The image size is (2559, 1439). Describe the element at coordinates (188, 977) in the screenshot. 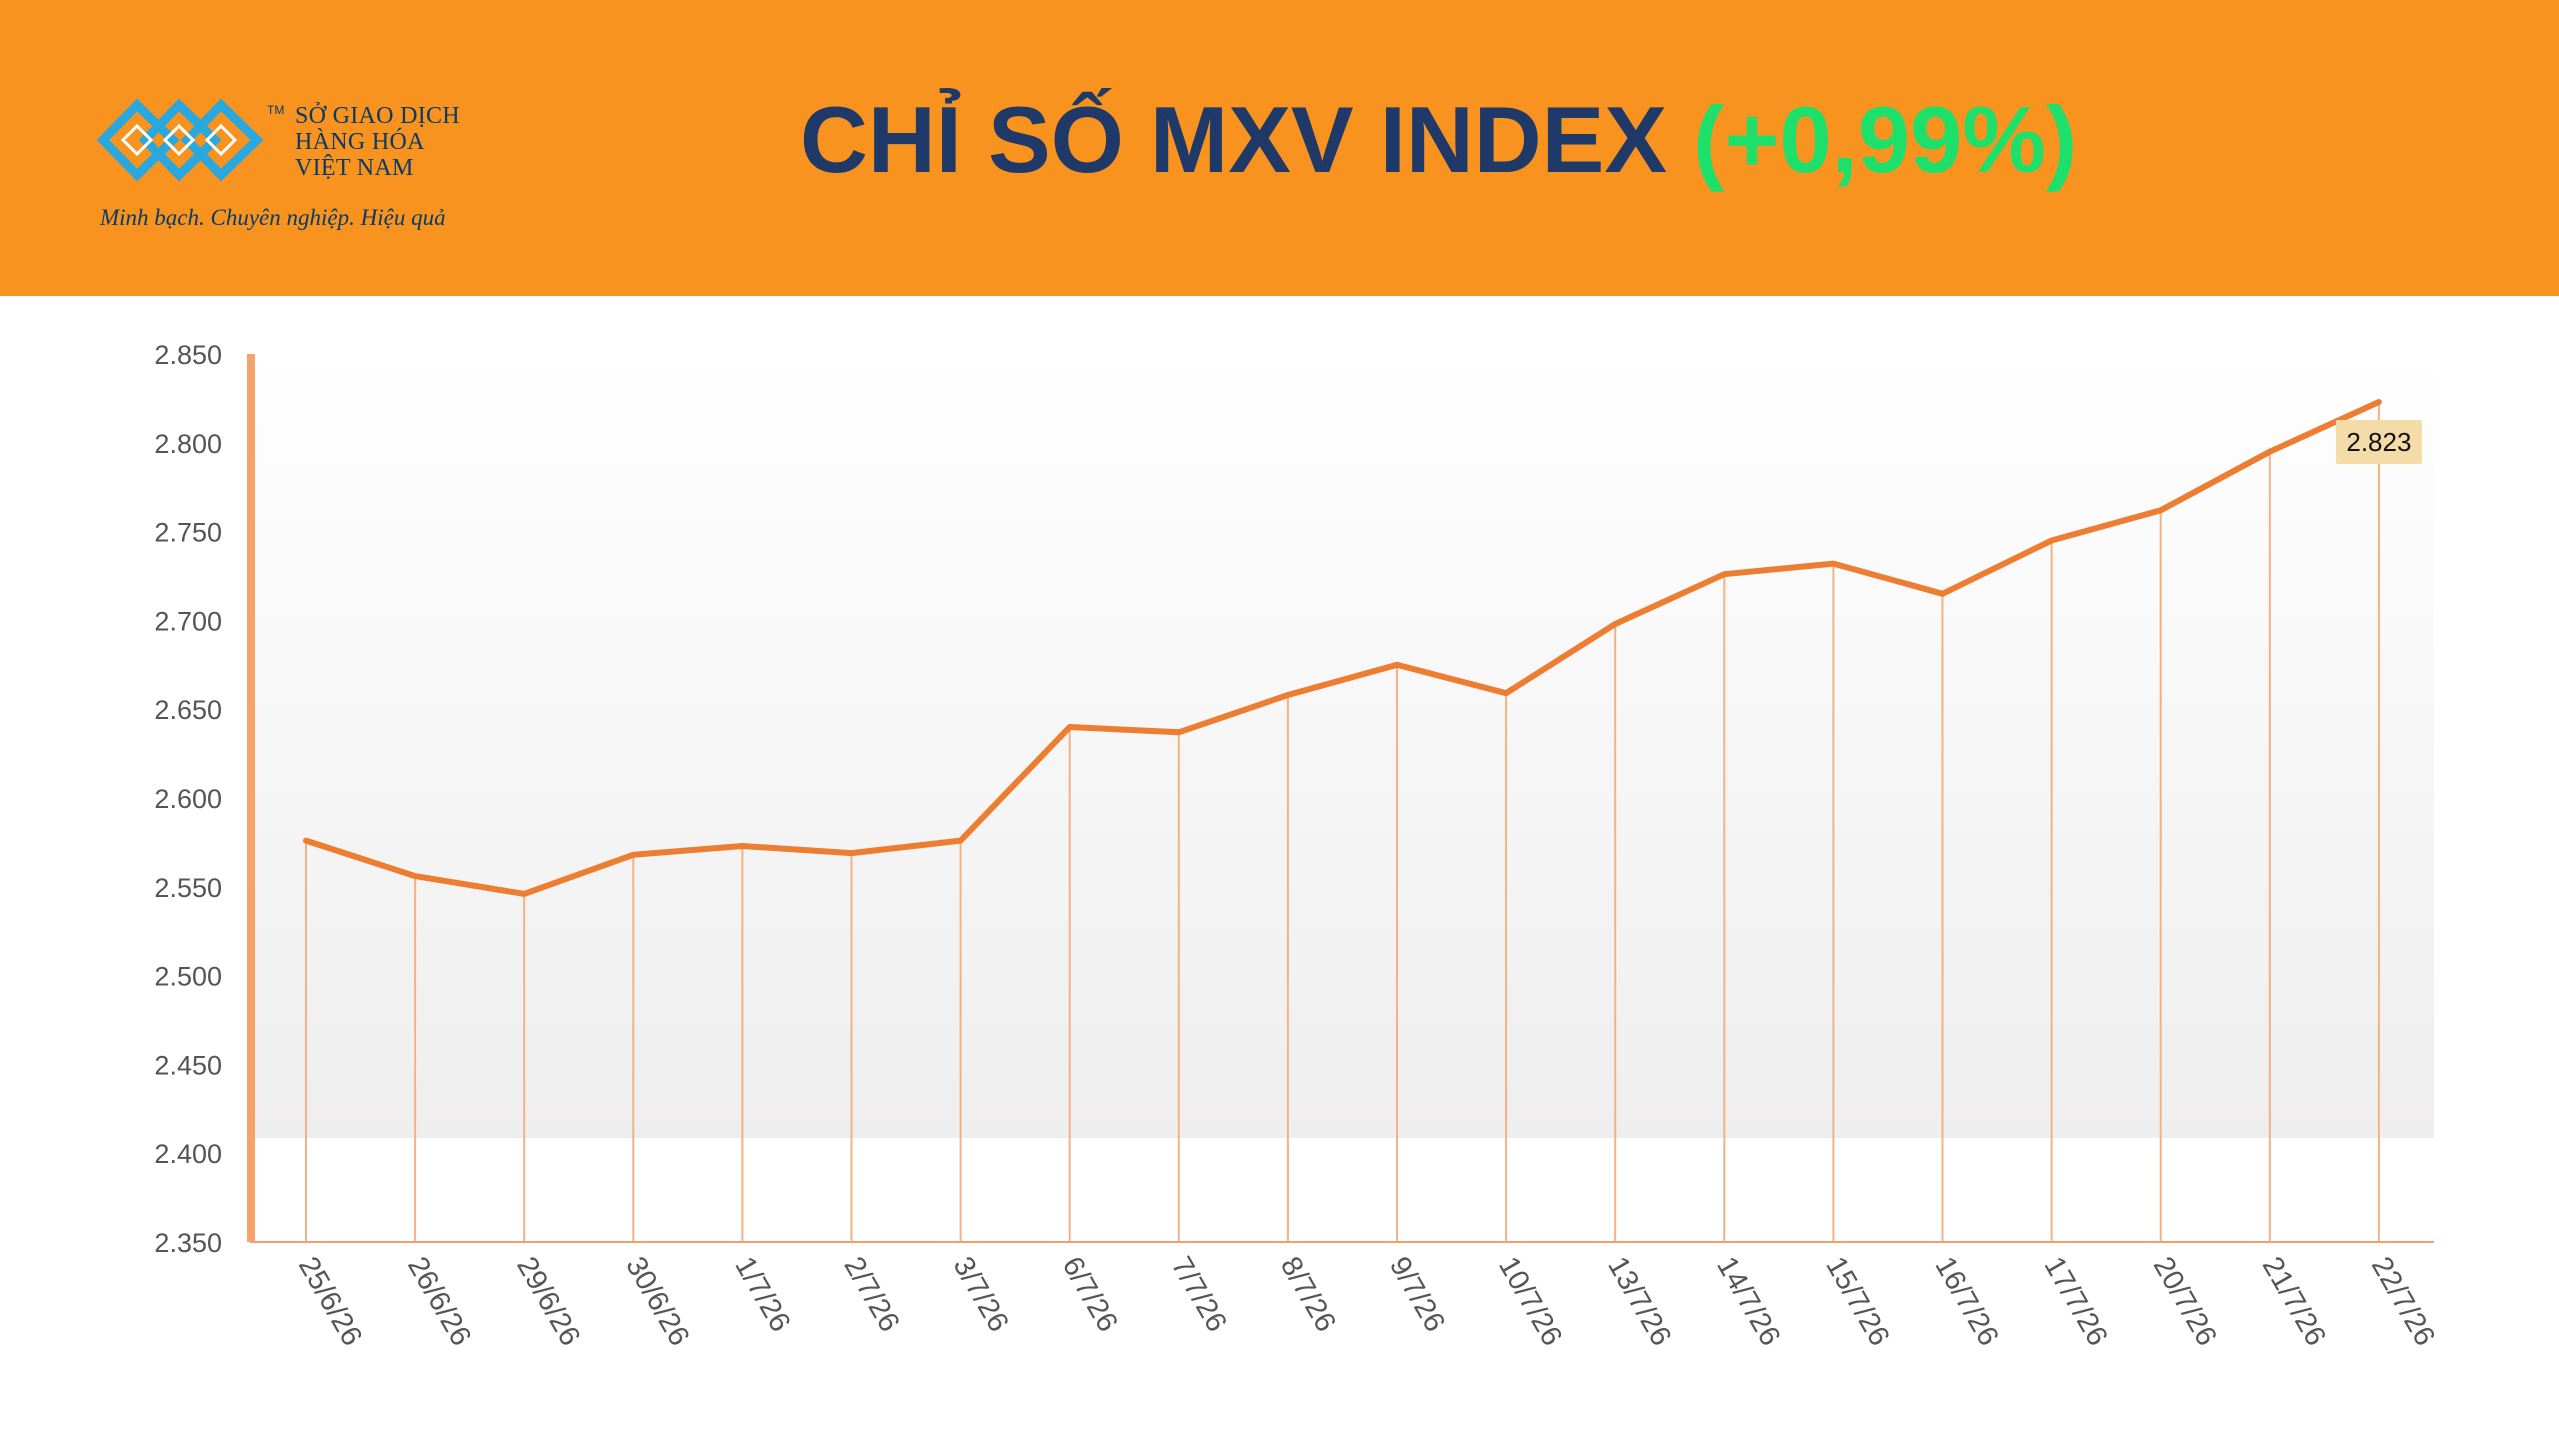

I see `y-tick-label: 2.500` at that location.